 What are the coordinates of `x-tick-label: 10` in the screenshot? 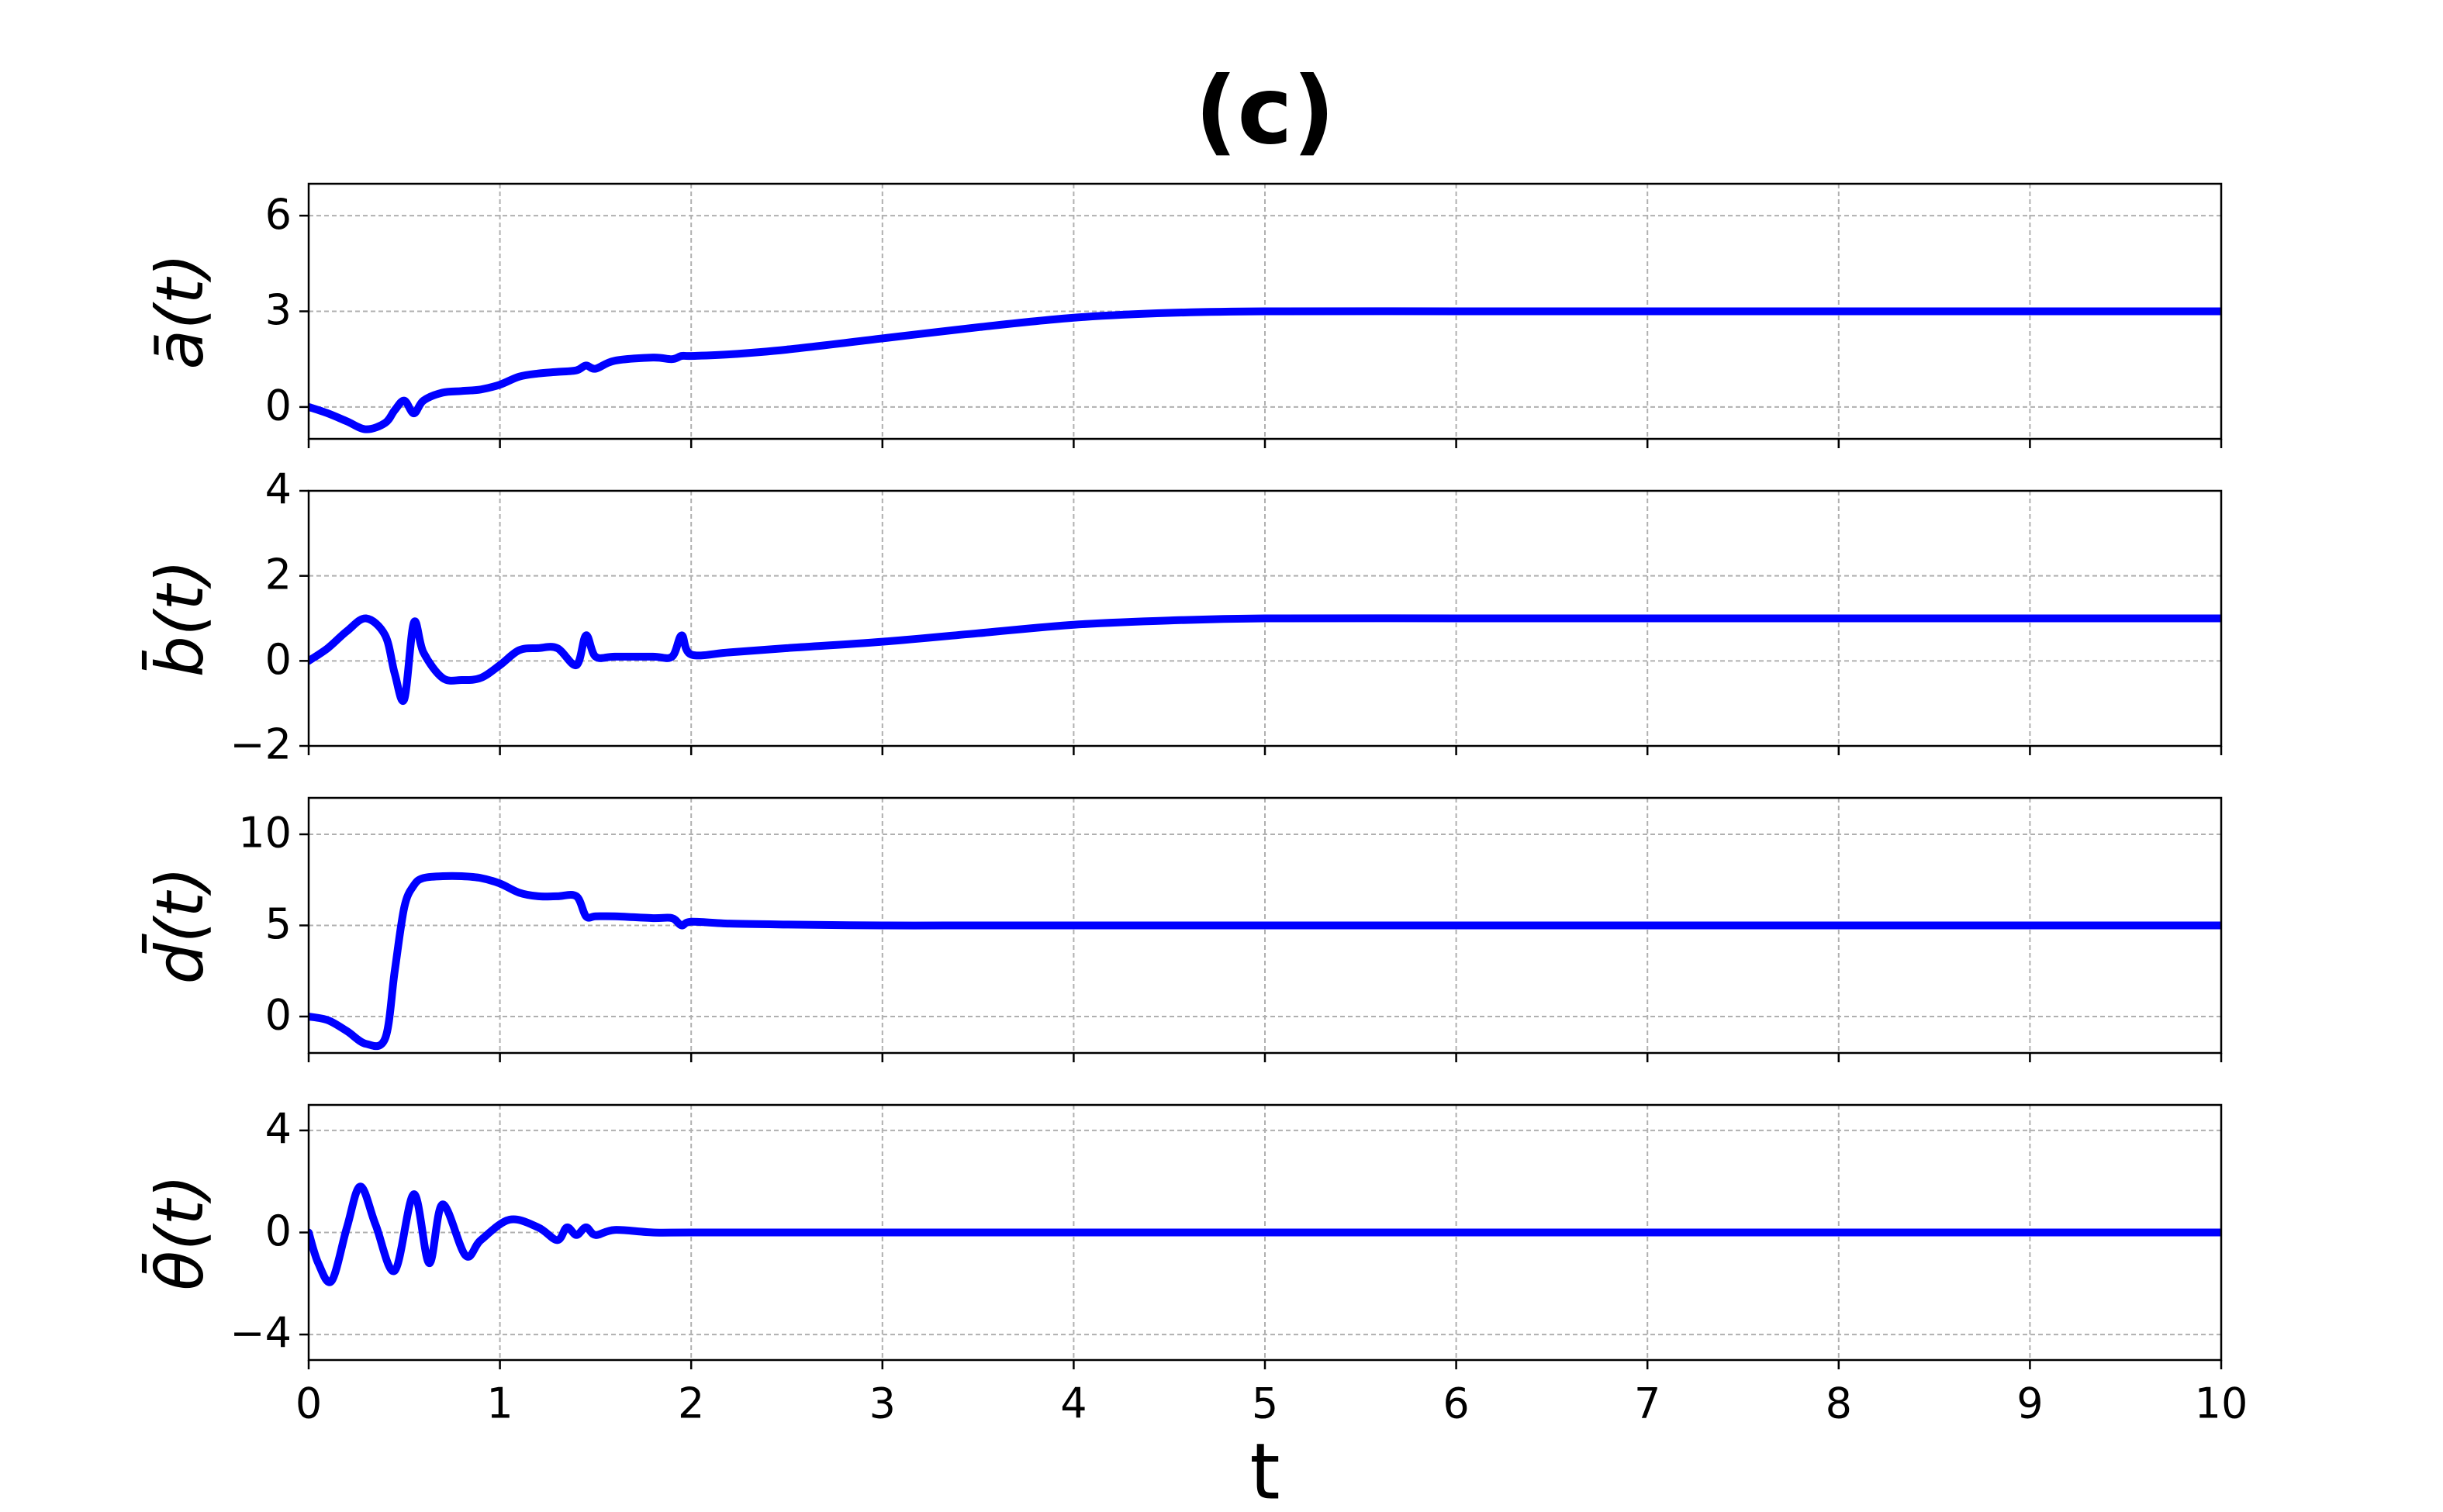 It's located at (2221, 1403).